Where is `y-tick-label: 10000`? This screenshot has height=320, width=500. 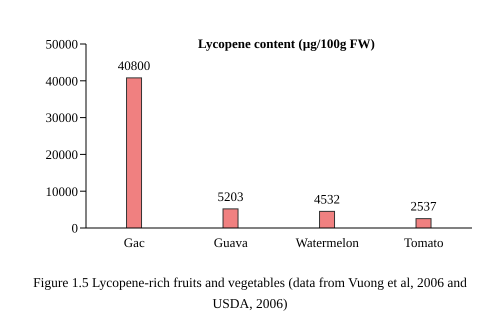
y-tick-label: 10000 is located at coordinates (62, 191).